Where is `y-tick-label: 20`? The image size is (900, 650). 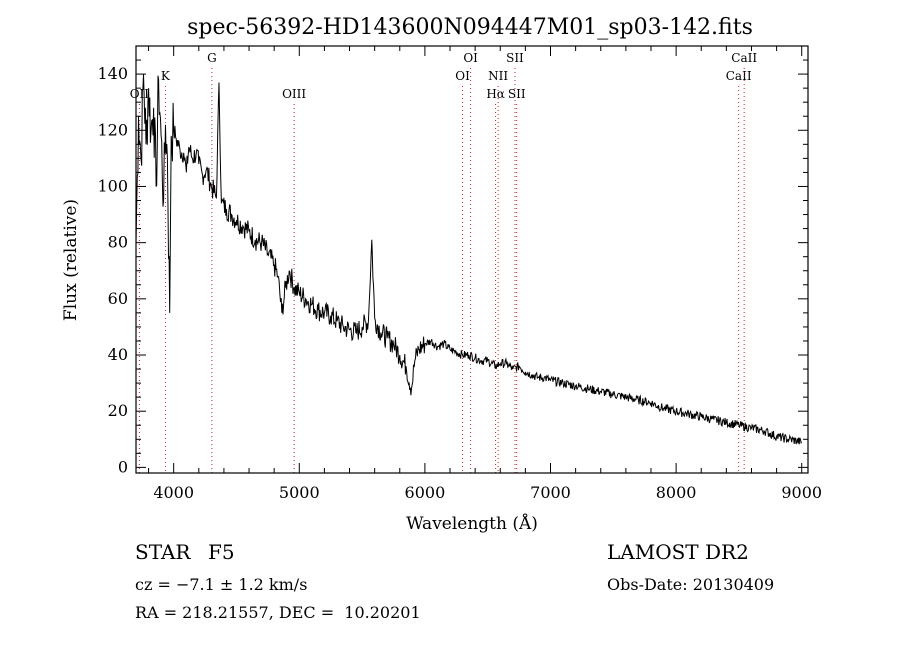
y-tick-label: 20 is located at coordinates (118, 410).